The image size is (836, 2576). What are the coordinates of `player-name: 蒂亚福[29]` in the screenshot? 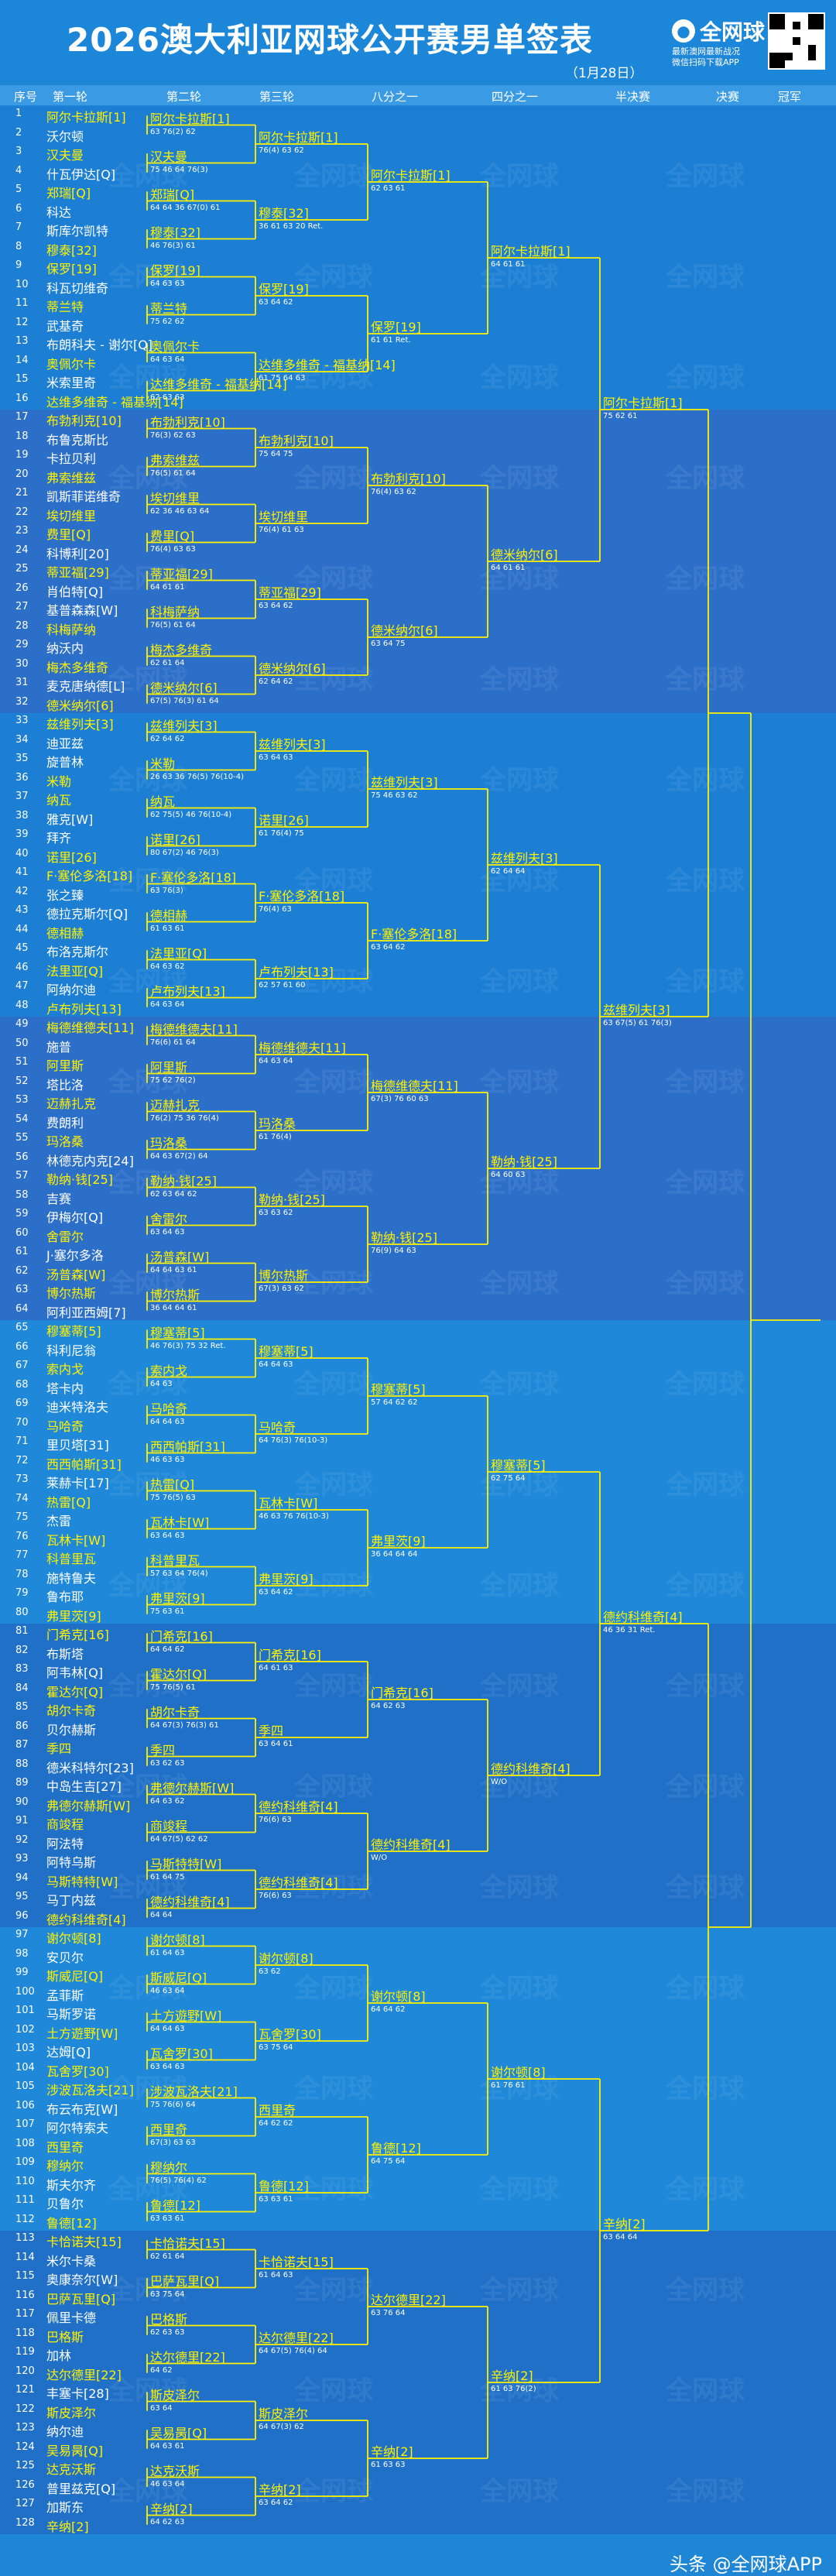 It's located at (77, 572).